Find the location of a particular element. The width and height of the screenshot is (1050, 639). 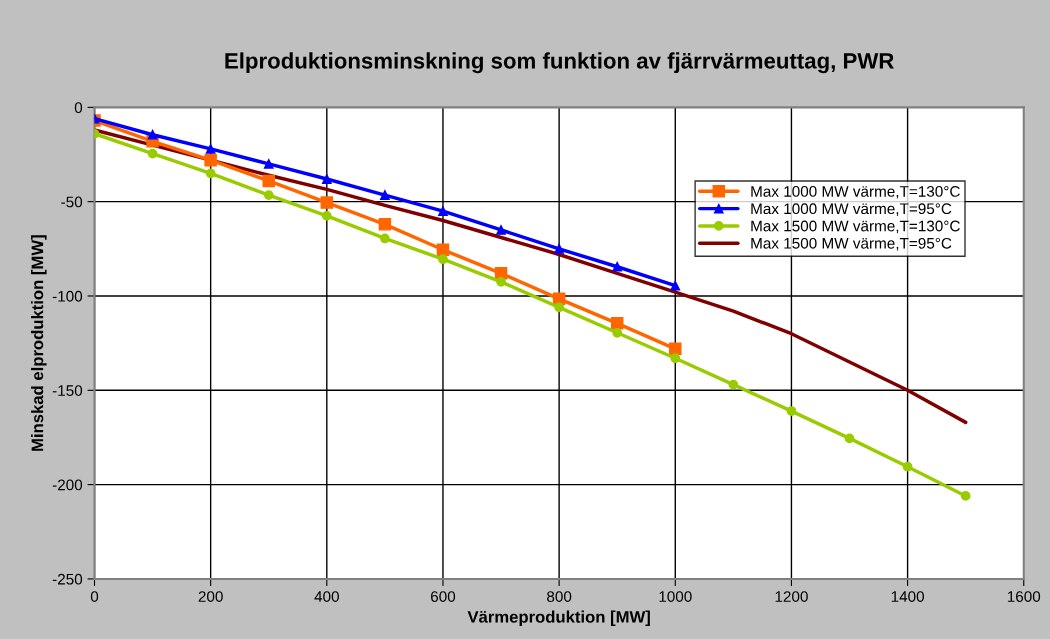

y-tick-label: -100 is located at coordinates (67, 296).